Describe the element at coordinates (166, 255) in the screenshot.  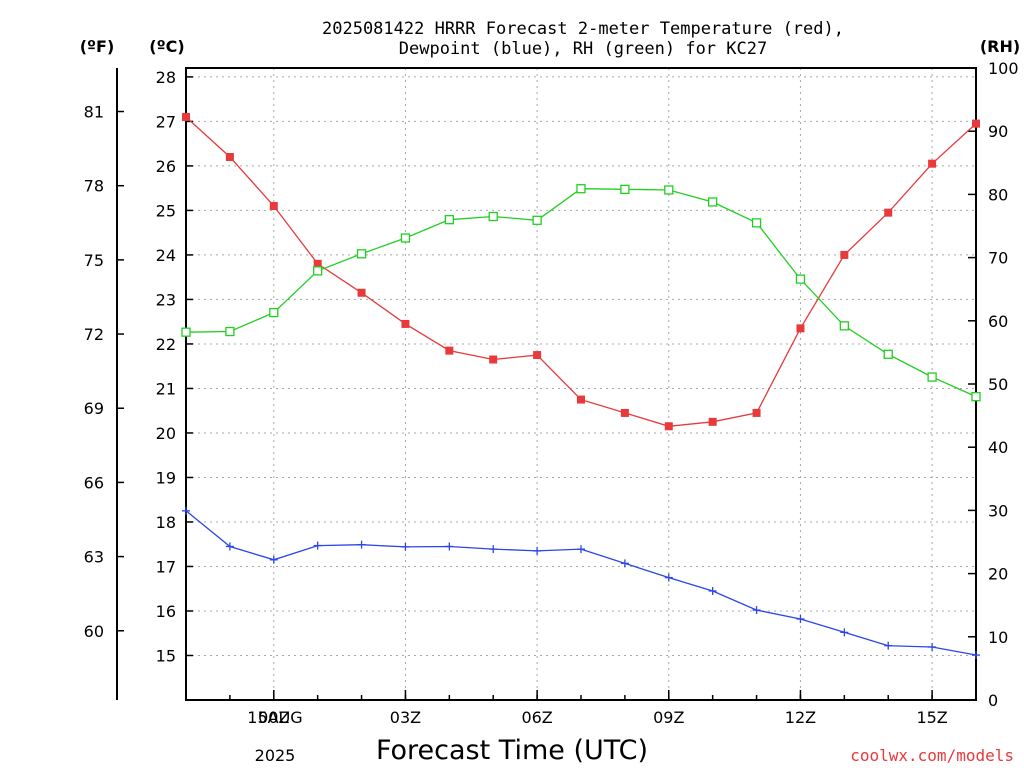
I see `celsius-tick-label: 24` at that location.